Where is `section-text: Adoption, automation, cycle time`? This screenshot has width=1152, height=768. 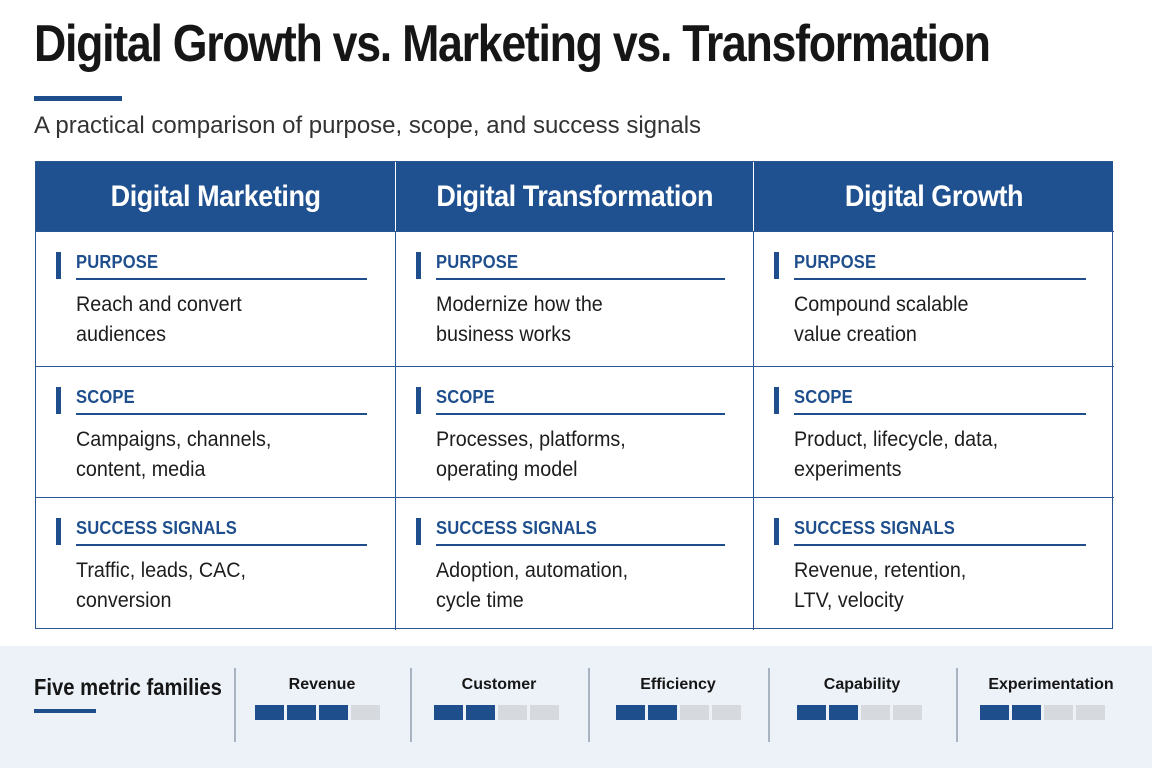
section-text: Adoption, automation, cycle time is located at coordinates (532, 585).